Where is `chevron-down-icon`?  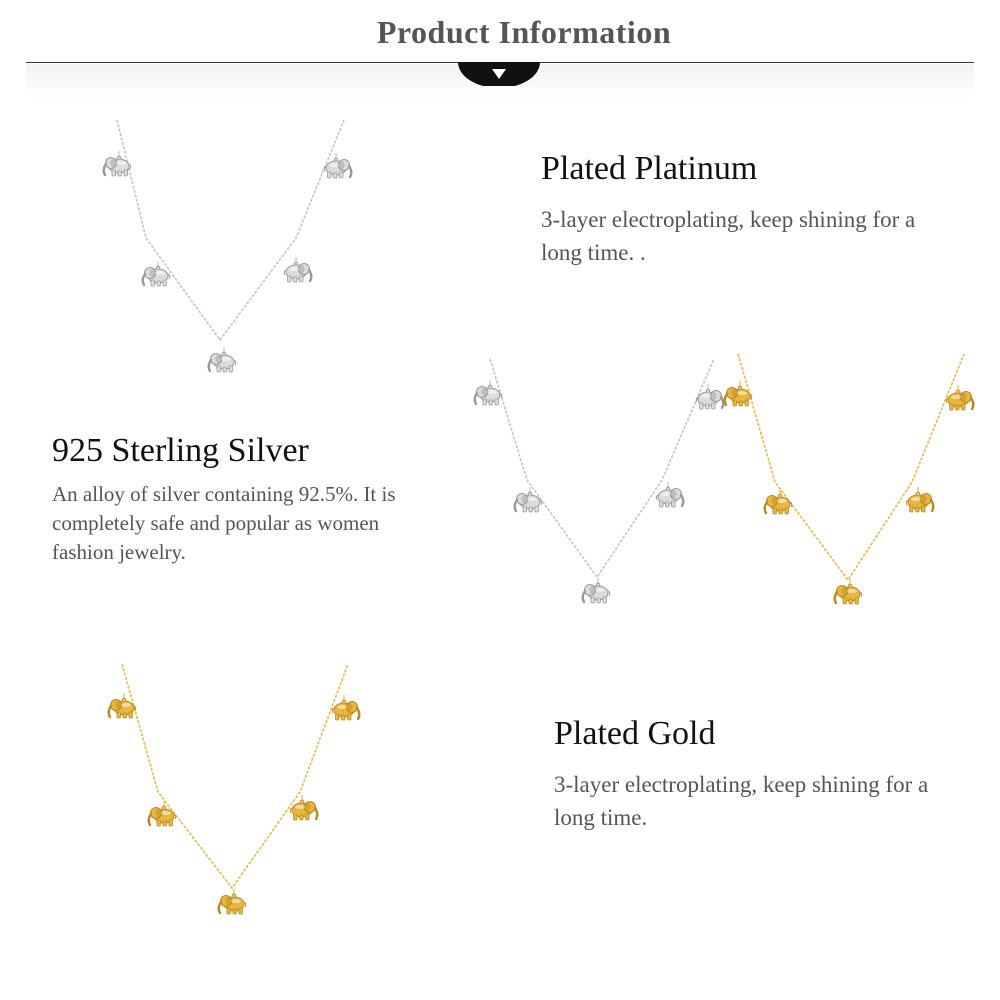
chevron-down-icon is located at coordinates (499, 74).